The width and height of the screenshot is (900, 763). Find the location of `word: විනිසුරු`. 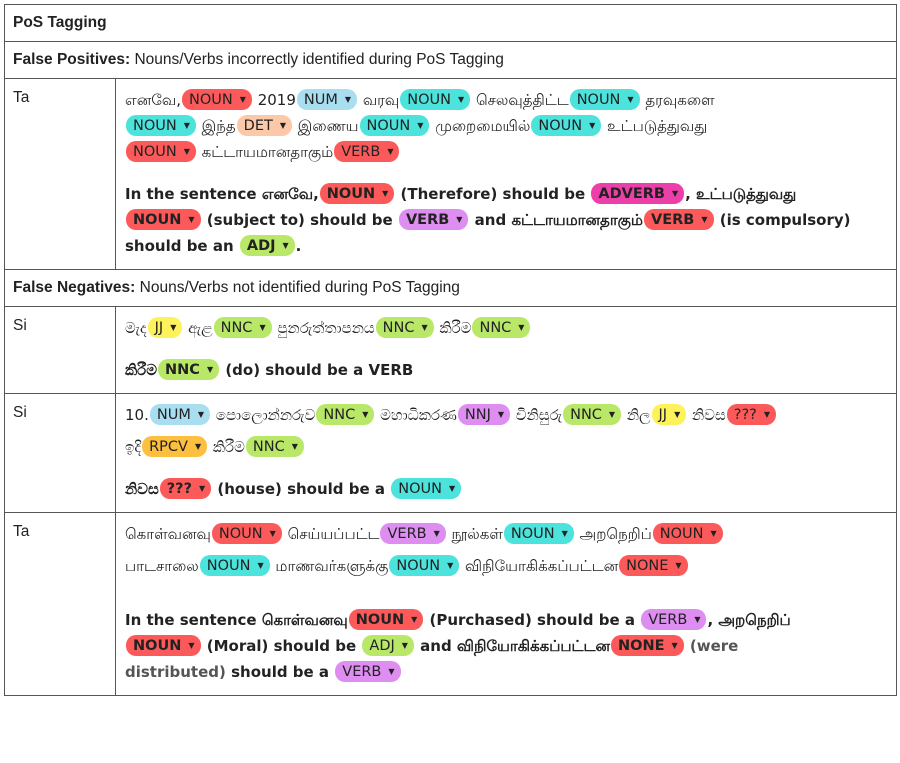

word: විනිසුරු is located at coordinates (539, 415).